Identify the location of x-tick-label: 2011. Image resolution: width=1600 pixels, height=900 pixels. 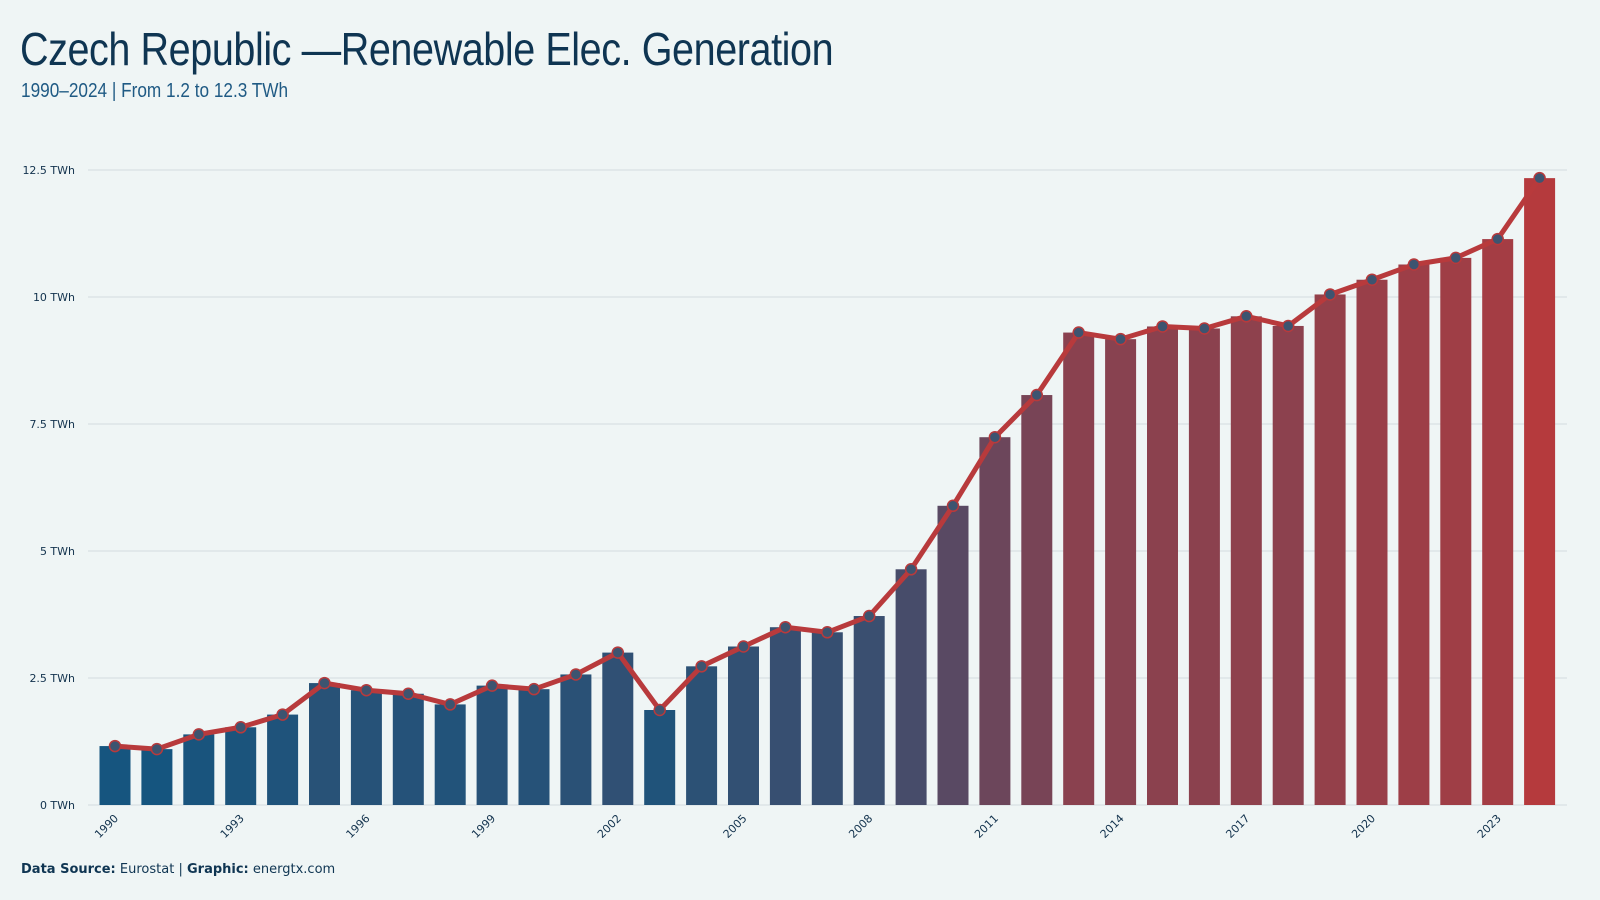
(986, 826).